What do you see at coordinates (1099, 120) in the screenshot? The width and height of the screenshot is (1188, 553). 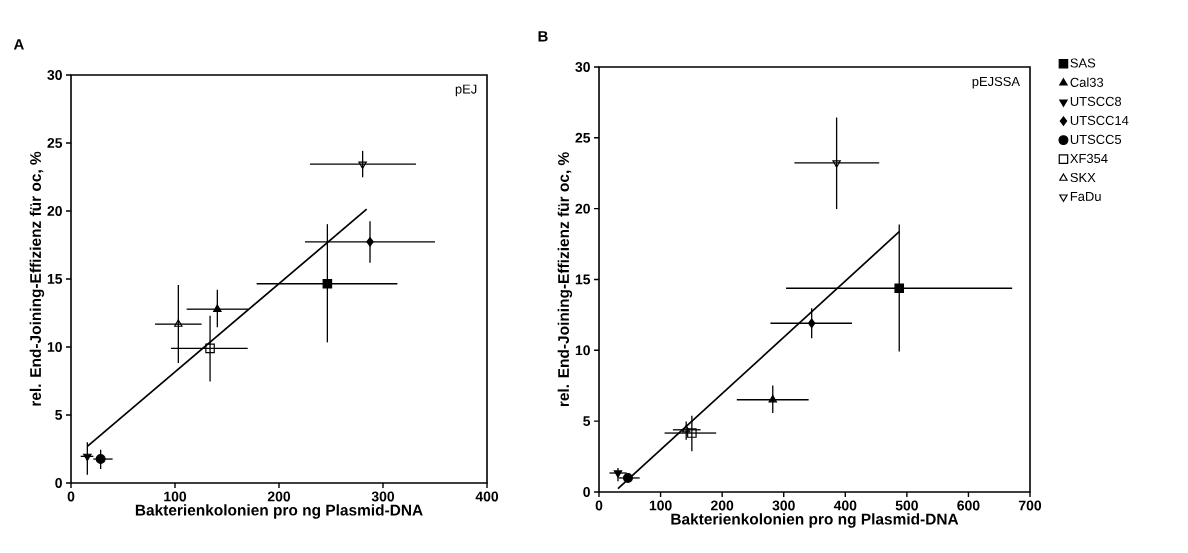 I see `legend-label: UTSCC14` at bounding box center [1099, 120].